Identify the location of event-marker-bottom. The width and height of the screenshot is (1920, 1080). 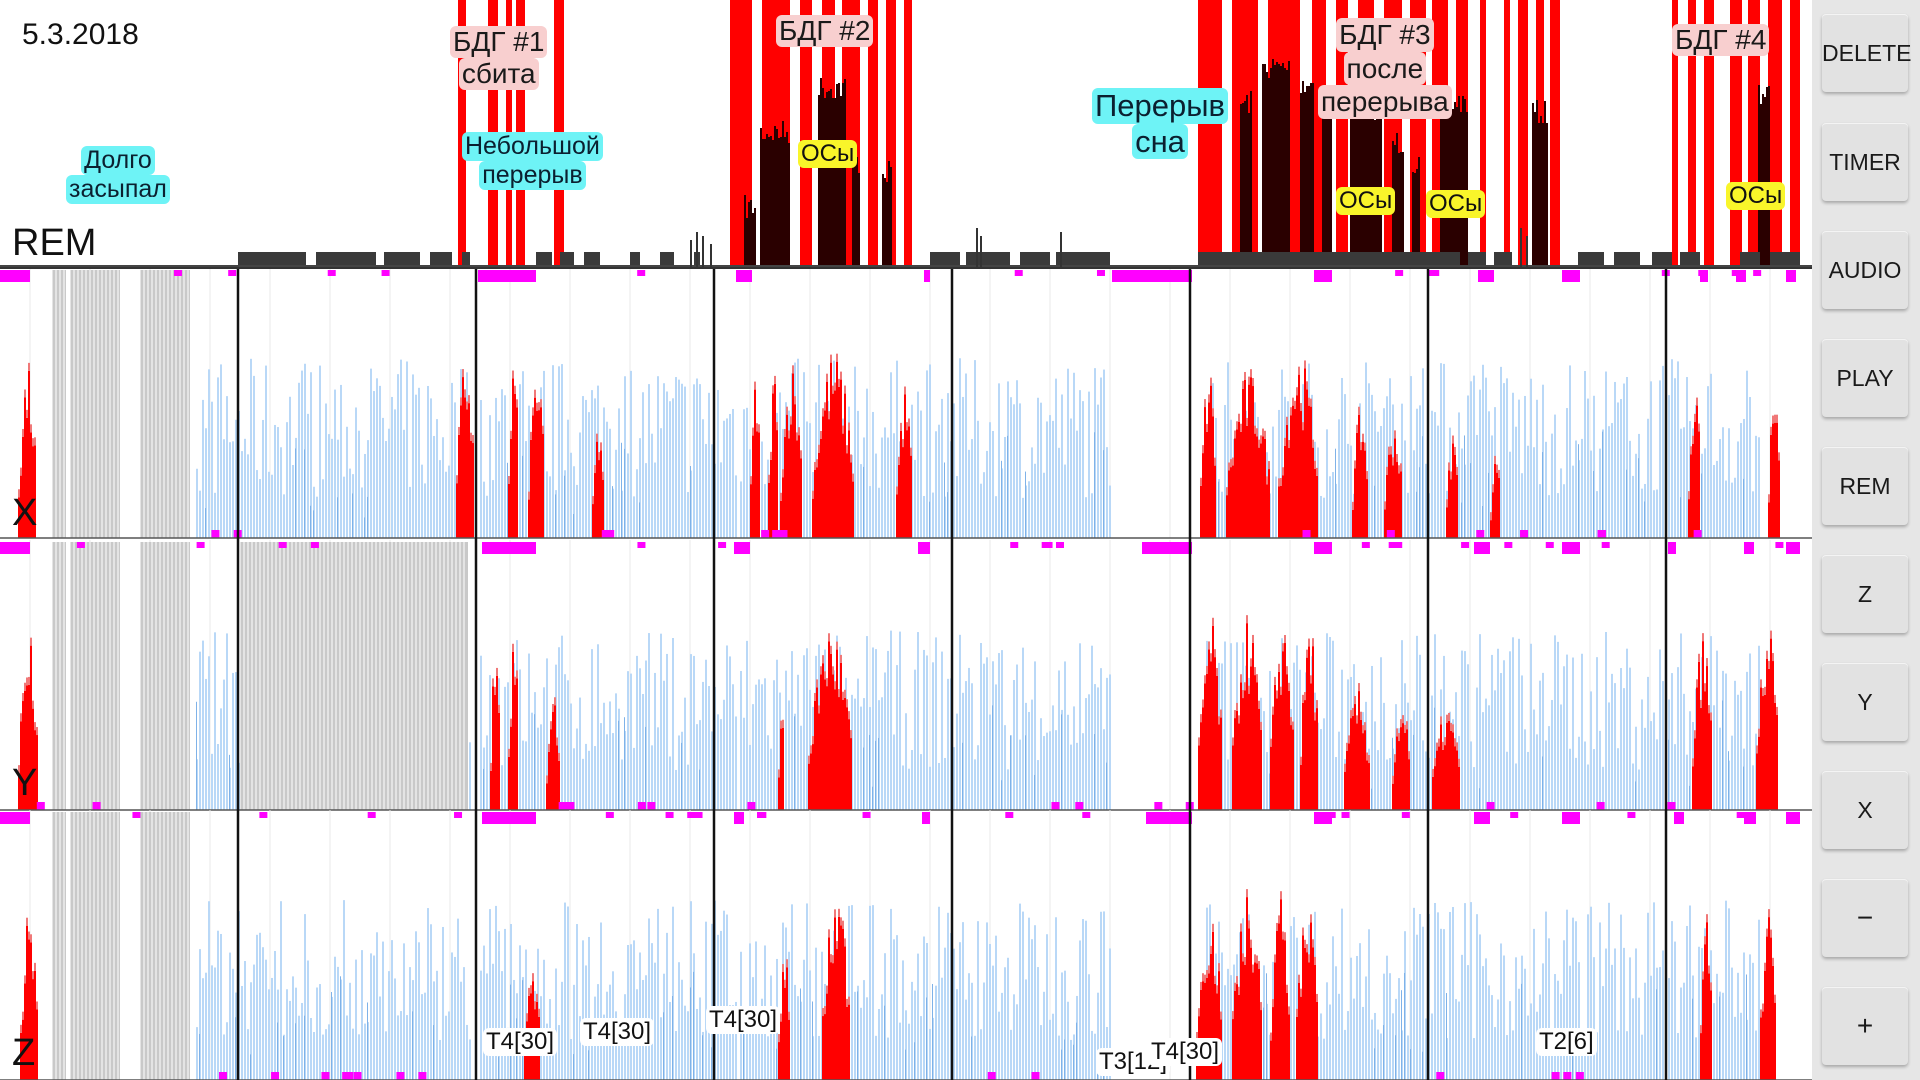
(215, 534).